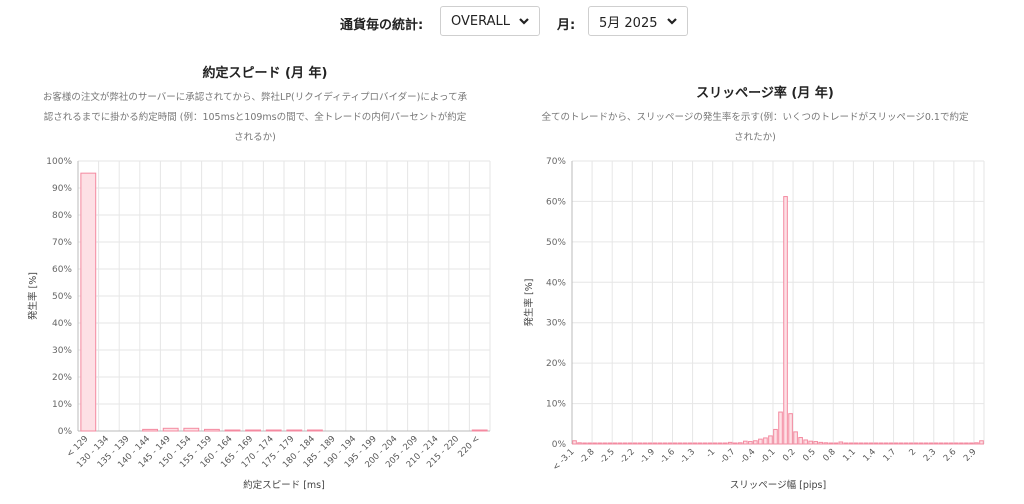 The height and width of the screenshot is (504, 1024). Describe the element at coordinates (627, 456) in the screenshot. I see `x-tick-label: -2.2` at that location.